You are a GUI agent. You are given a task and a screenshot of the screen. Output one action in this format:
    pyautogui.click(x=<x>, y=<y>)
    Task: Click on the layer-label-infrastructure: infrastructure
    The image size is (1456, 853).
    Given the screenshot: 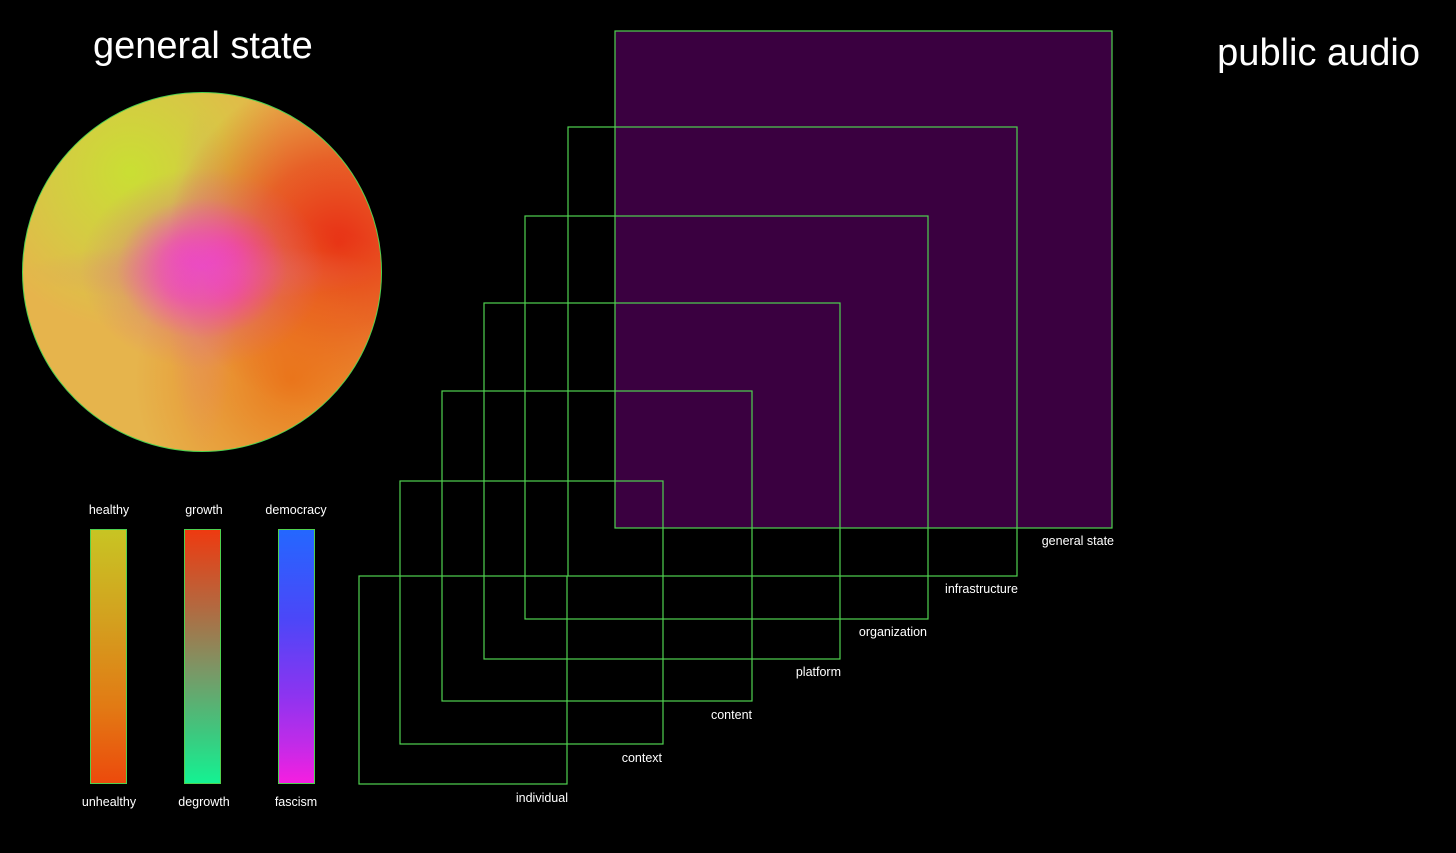 What is the action you would take?
    pyautogui.click(x=981, y=589)
    